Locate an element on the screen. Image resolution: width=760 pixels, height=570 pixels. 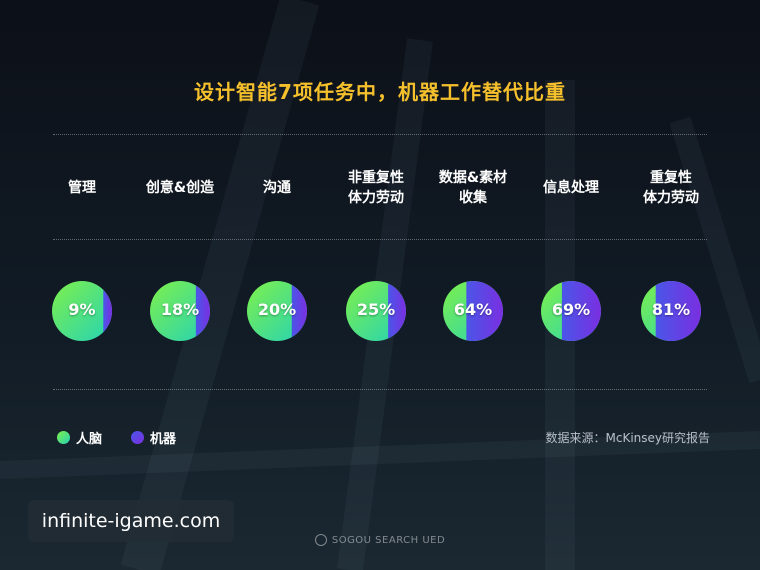
category-label-6: 信息处理 is located at coordinates (571, 188).